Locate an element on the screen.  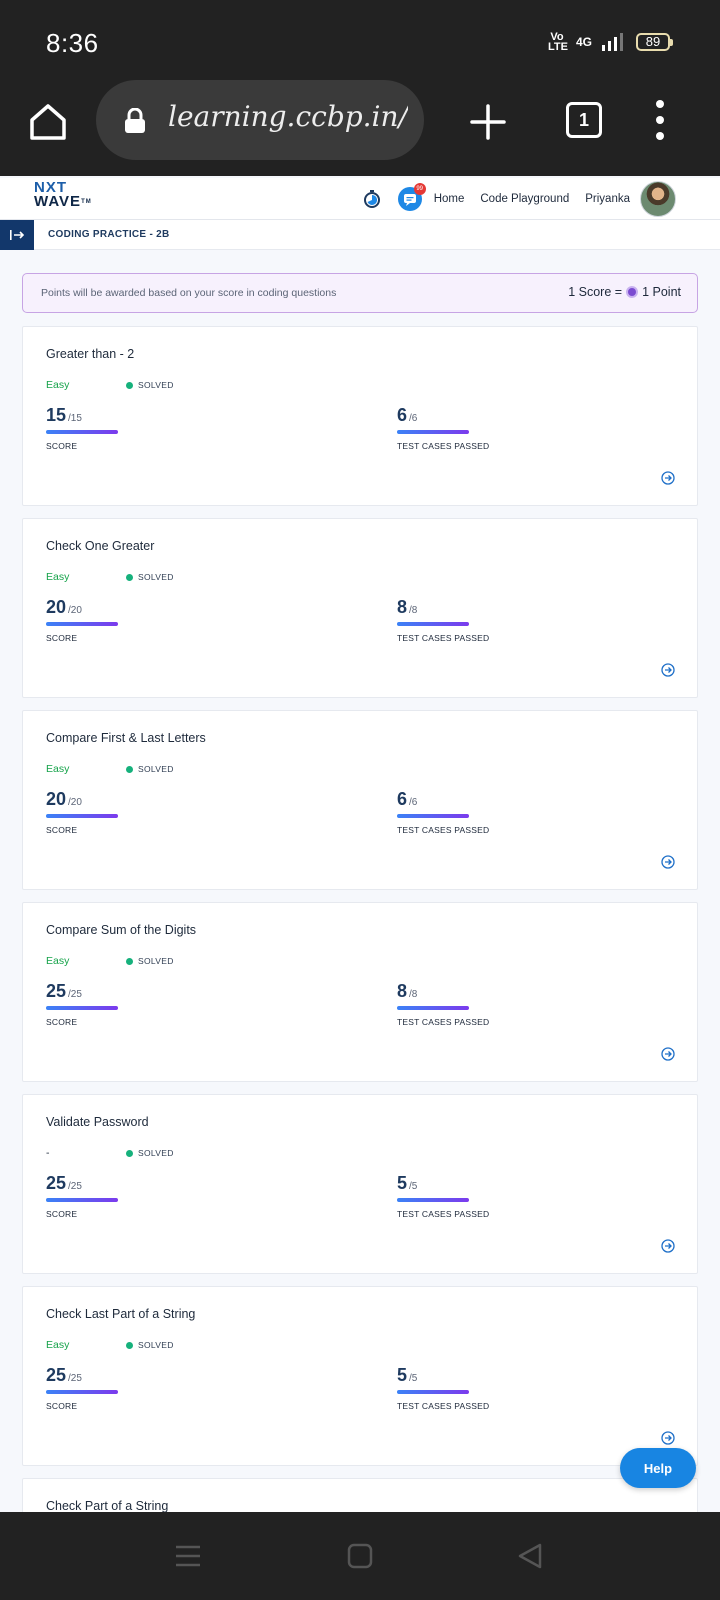
help-button: Help is located at coordinates (658, 1468).